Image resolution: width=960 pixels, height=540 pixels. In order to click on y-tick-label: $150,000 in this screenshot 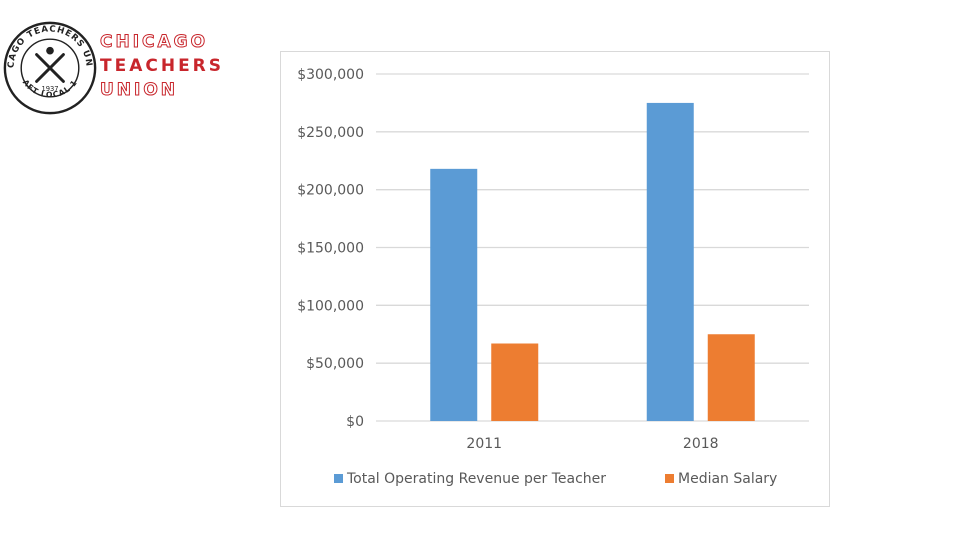, I will do `click(330, 249)`.